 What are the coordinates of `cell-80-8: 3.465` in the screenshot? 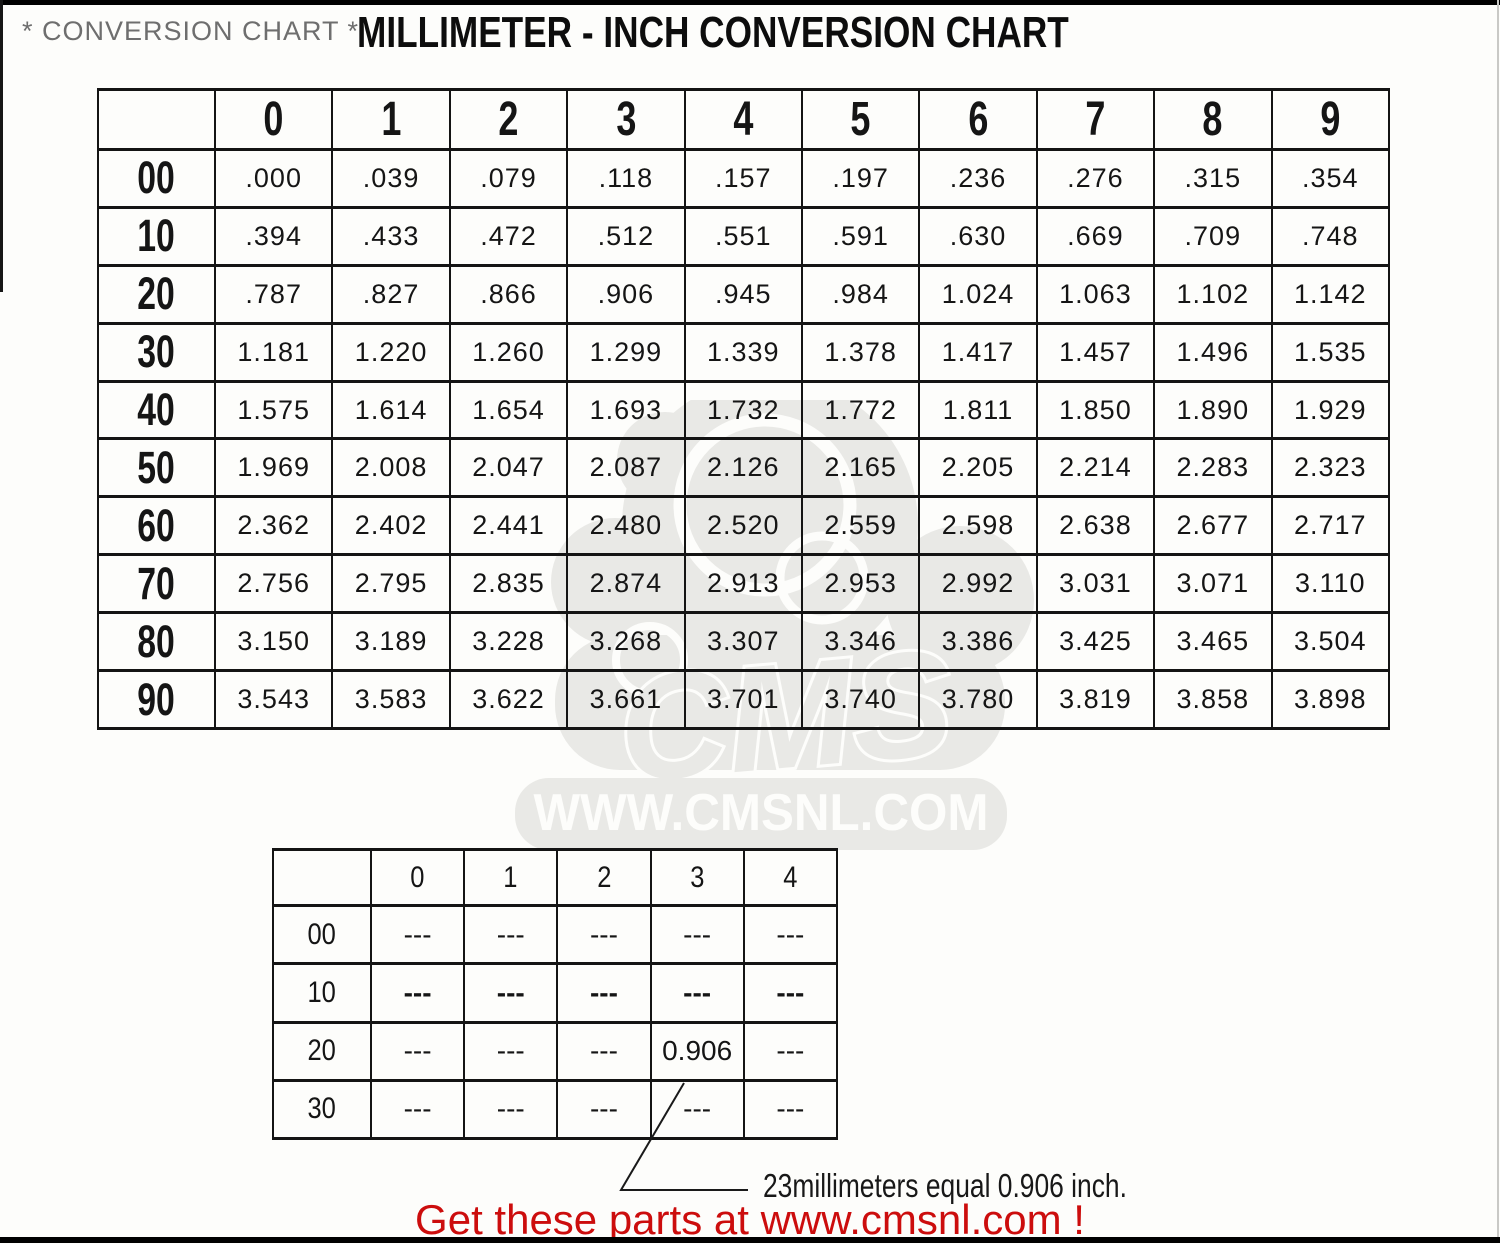 It's located at (1213, 642).